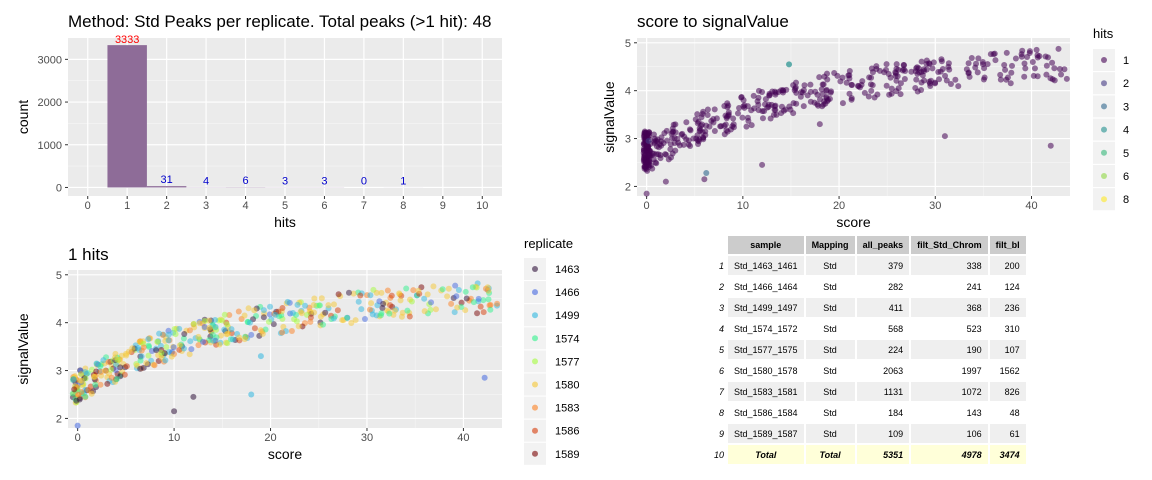 The width and height of the screenshot is (1152, 480). I want to click on bar-label-hits-1: 3333, so click(127, 40).